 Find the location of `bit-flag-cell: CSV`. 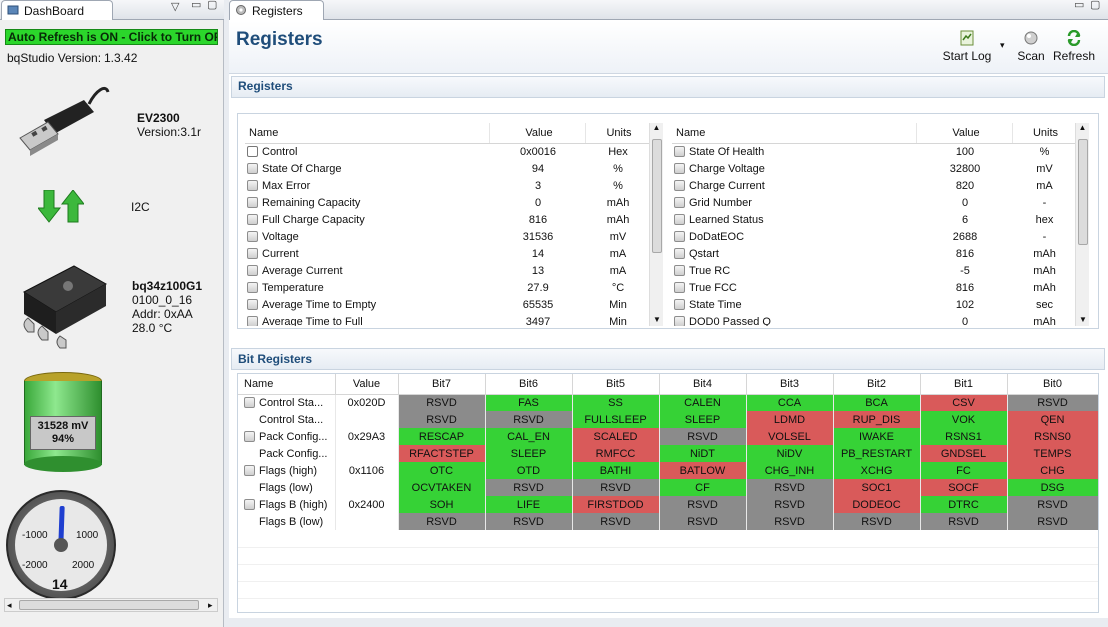

bit-flag-cell: CSV is located at coordinates (964, 402).